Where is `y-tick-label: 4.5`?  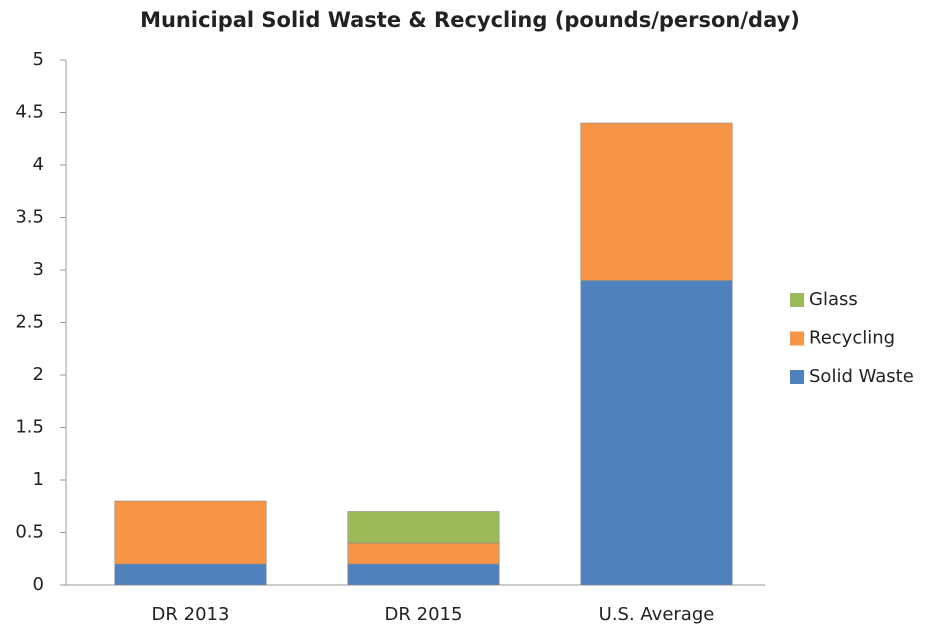 y-tick-label: 4.5 is located at coordinates (29, 112).